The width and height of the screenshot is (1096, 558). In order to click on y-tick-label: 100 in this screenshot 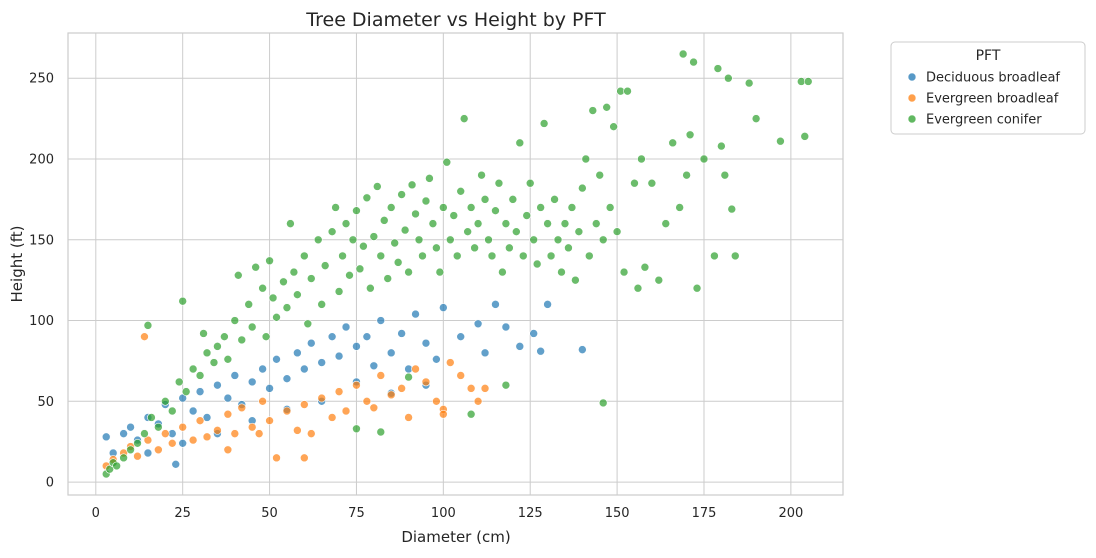, I will do `click(41, 321)`.